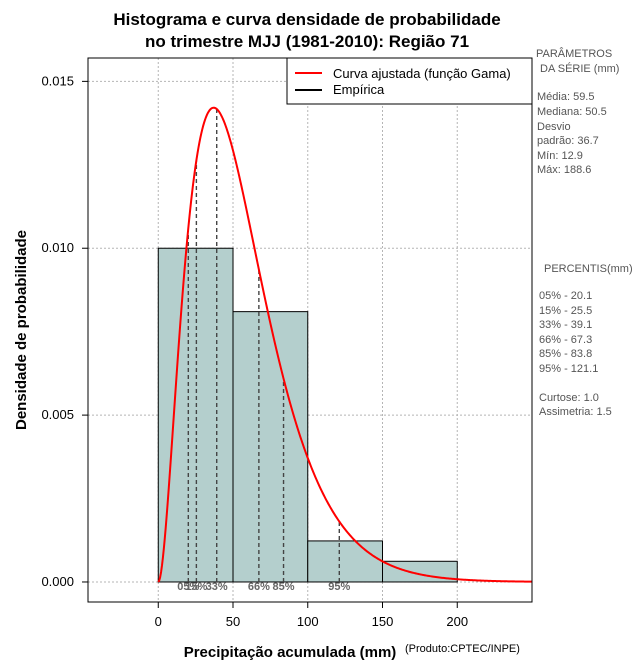 The width and height of the screenshot is (640, 660). I want to click on y-tick-label-0: 0.000, so click(57, 581).